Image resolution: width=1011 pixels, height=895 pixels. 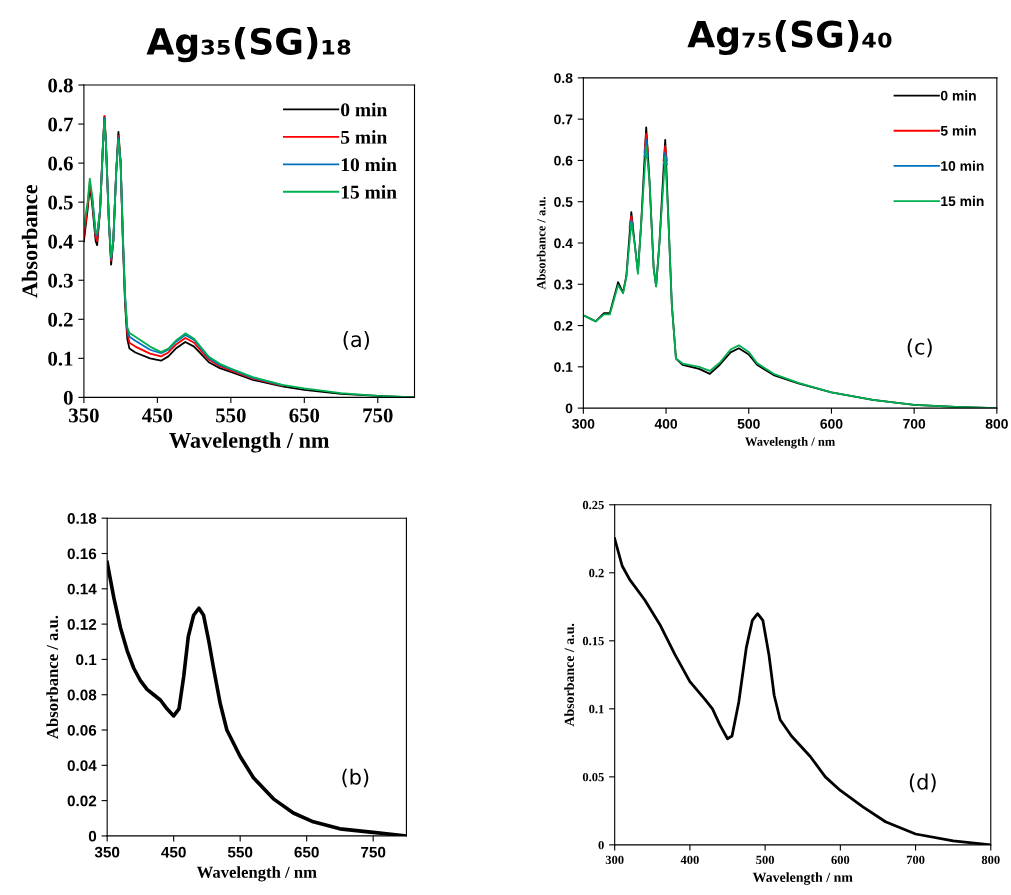 What do you see at coordinates (356, 340) in the screenshot?
I see `annotation: (a)` at bounding box center [356, 340].